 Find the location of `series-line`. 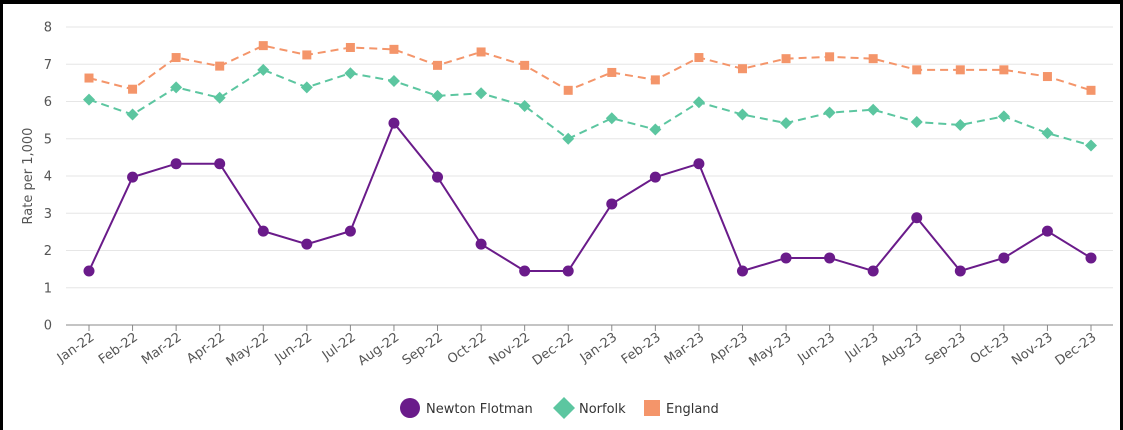

series-line is located at coordinates (590, 68).